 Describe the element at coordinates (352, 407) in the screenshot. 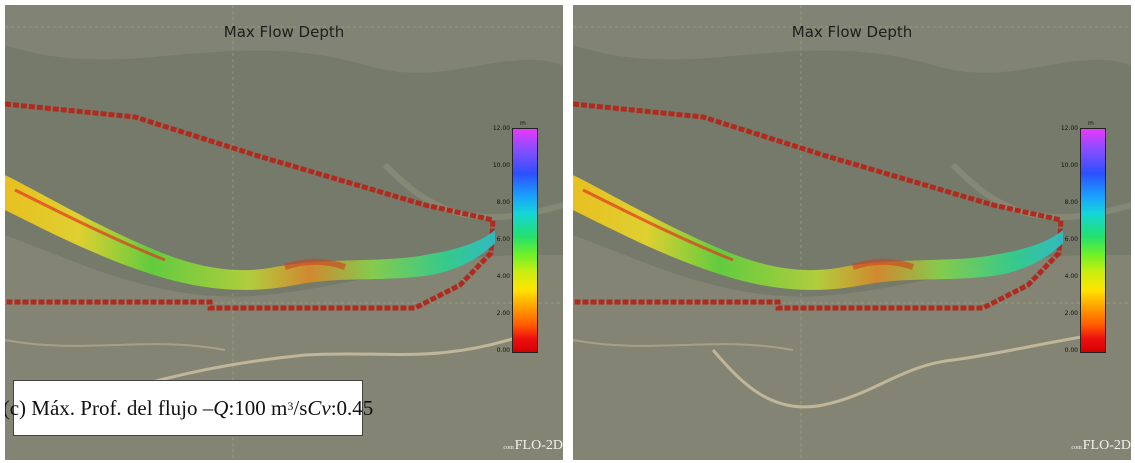

I see `caption-cv-value: :0.45` at that location.